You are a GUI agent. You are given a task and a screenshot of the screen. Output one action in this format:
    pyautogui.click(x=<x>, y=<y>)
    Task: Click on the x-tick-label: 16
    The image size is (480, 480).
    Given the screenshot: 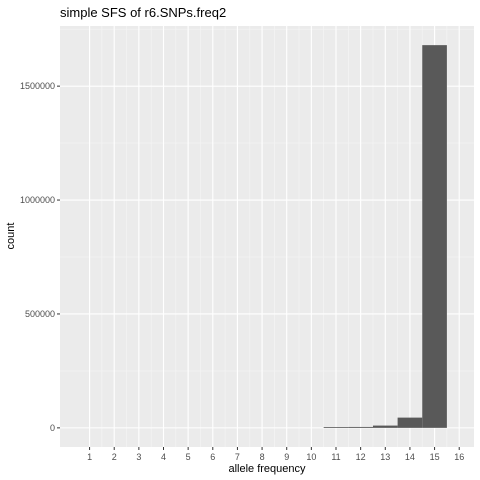 What is the action you would take?
    pyautogui.click(x=459, y=457)
    